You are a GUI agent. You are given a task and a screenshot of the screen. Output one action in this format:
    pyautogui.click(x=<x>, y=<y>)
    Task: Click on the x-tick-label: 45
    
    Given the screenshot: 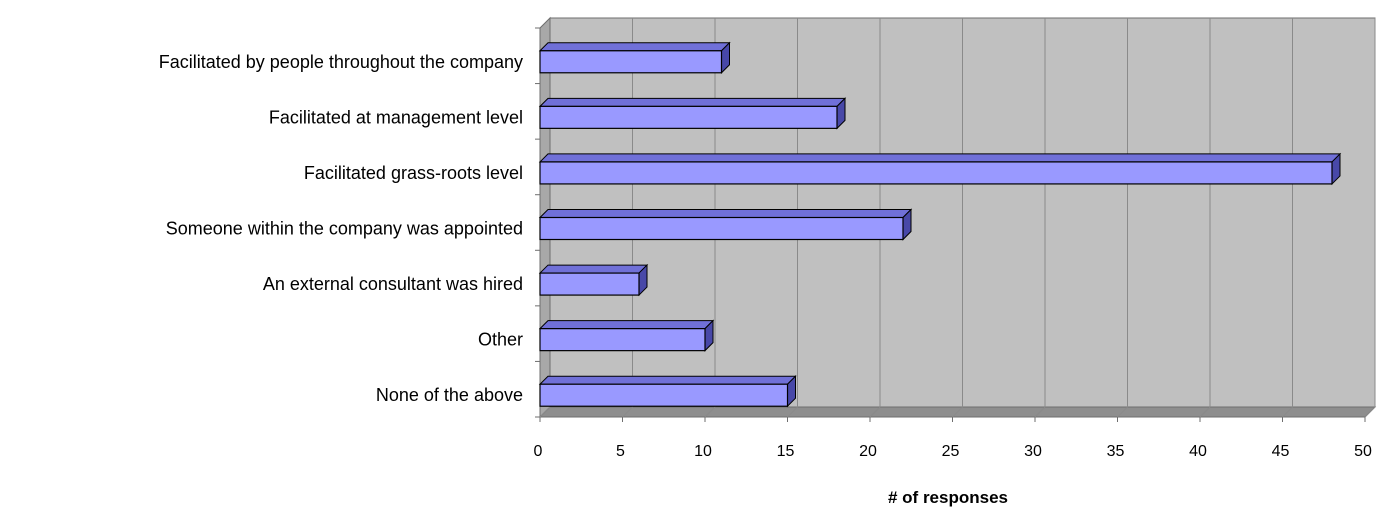 What is the action you would take?
    pyautogui.click(x=1281, y=451)
    